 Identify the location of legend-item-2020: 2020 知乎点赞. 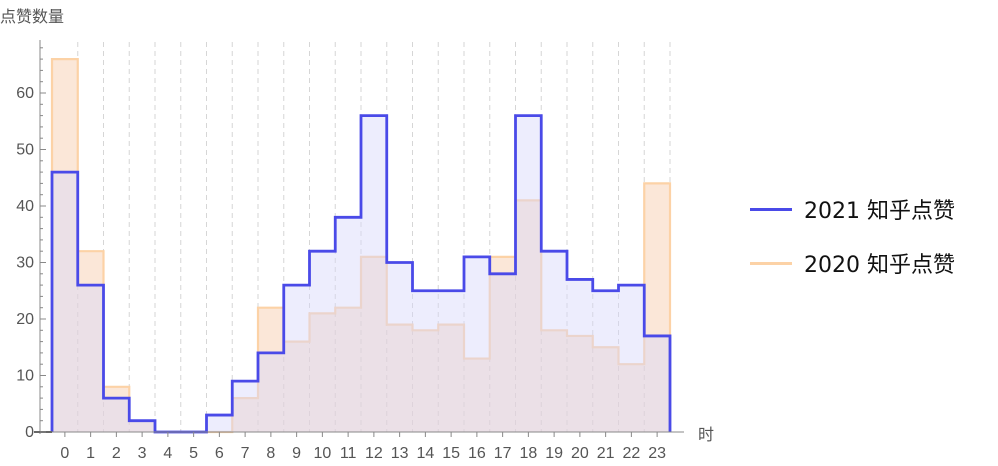
(852, 263).